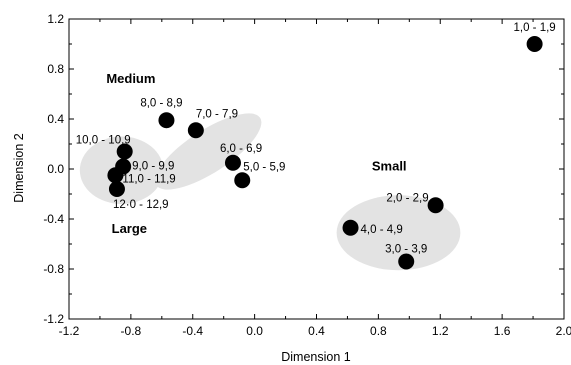  I want to click on point-label: 8,0 - 8,9, so click(161, 103).